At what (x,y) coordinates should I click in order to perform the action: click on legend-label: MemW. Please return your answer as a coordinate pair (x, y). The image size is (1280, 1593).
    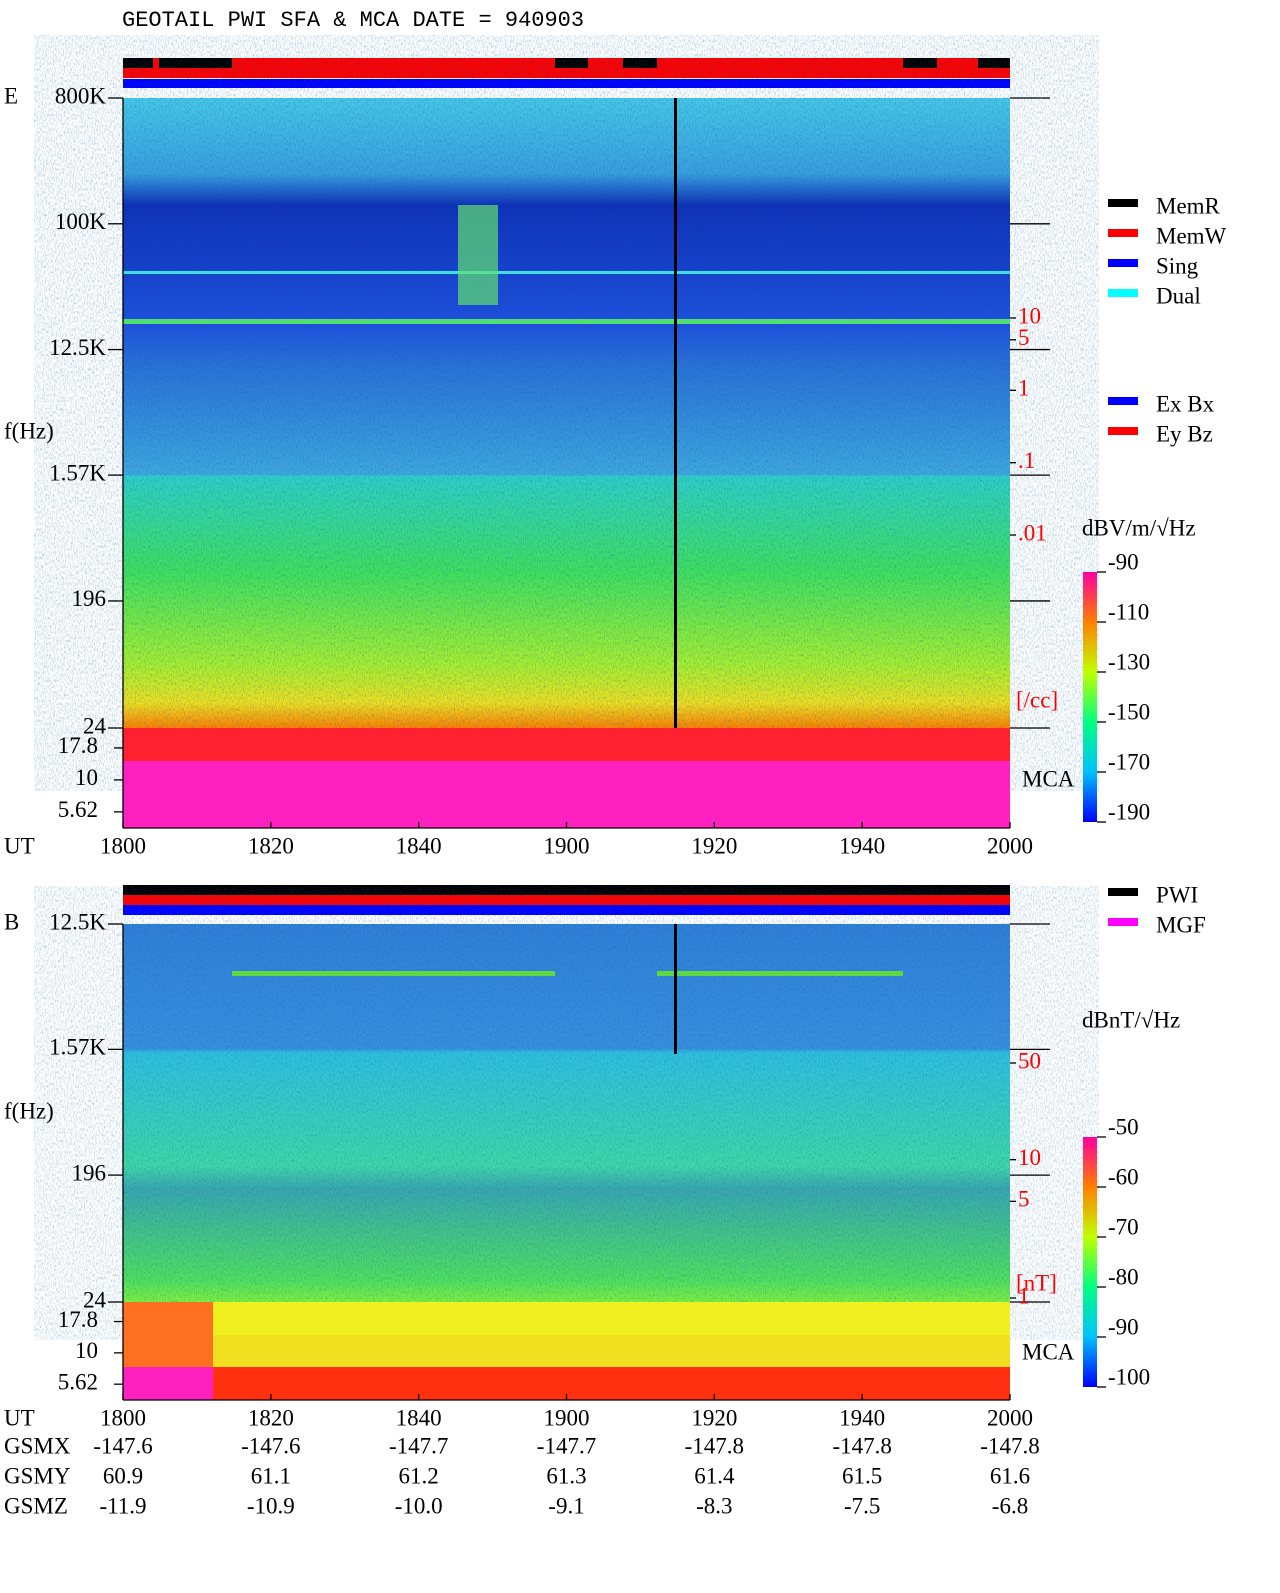
    Looking at the image, I should click on (1191, 235).